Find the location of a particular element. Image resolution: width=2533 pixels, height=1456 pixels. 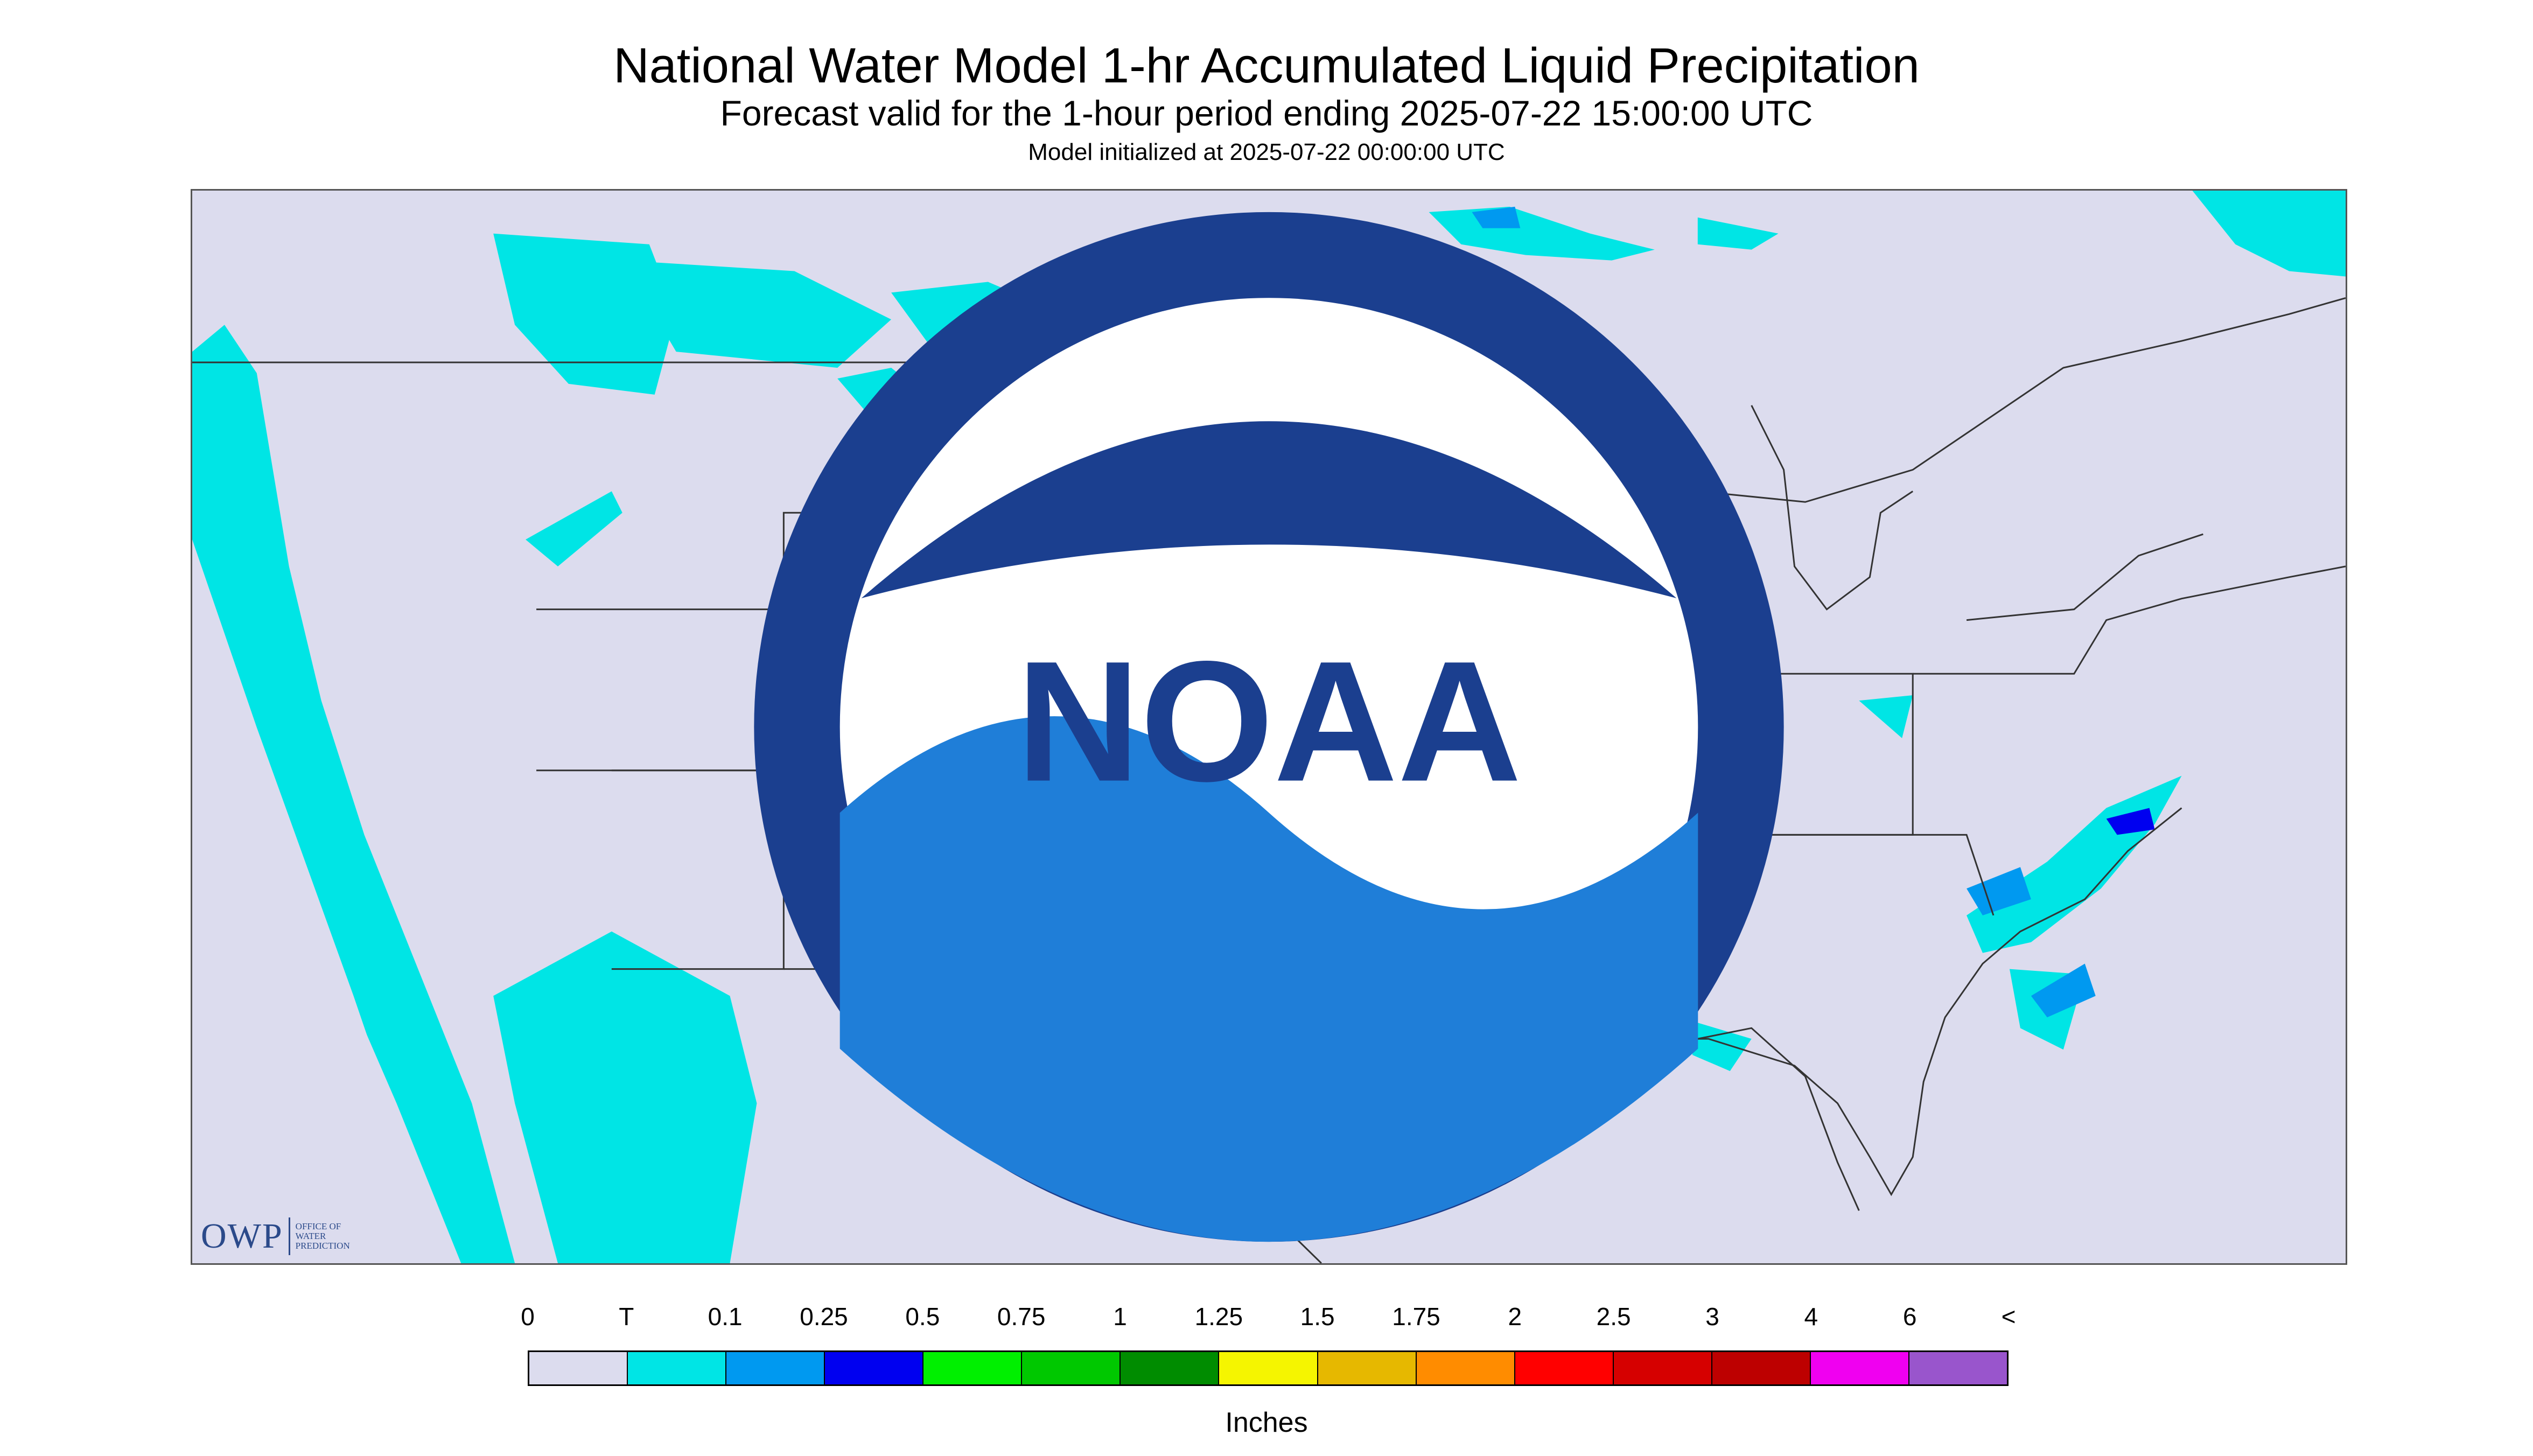

owp-logo-divider is located at coordinates (289, 1236).